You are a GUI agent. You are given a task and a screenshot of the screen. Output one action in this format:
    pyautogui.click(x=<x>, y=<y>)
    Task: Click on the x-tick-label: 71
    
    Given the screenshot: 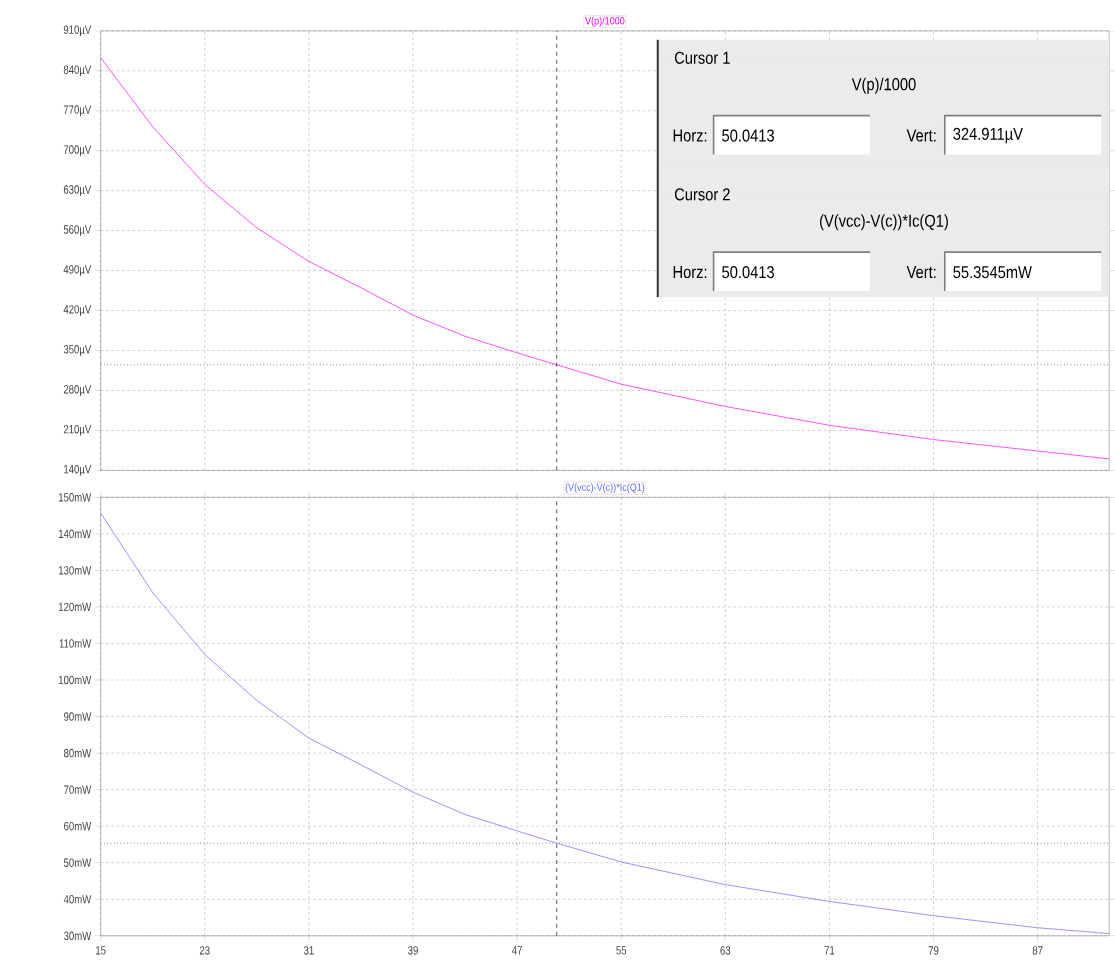 What is the action you would take?
    pyautogui.click(x=829, y=950)
    